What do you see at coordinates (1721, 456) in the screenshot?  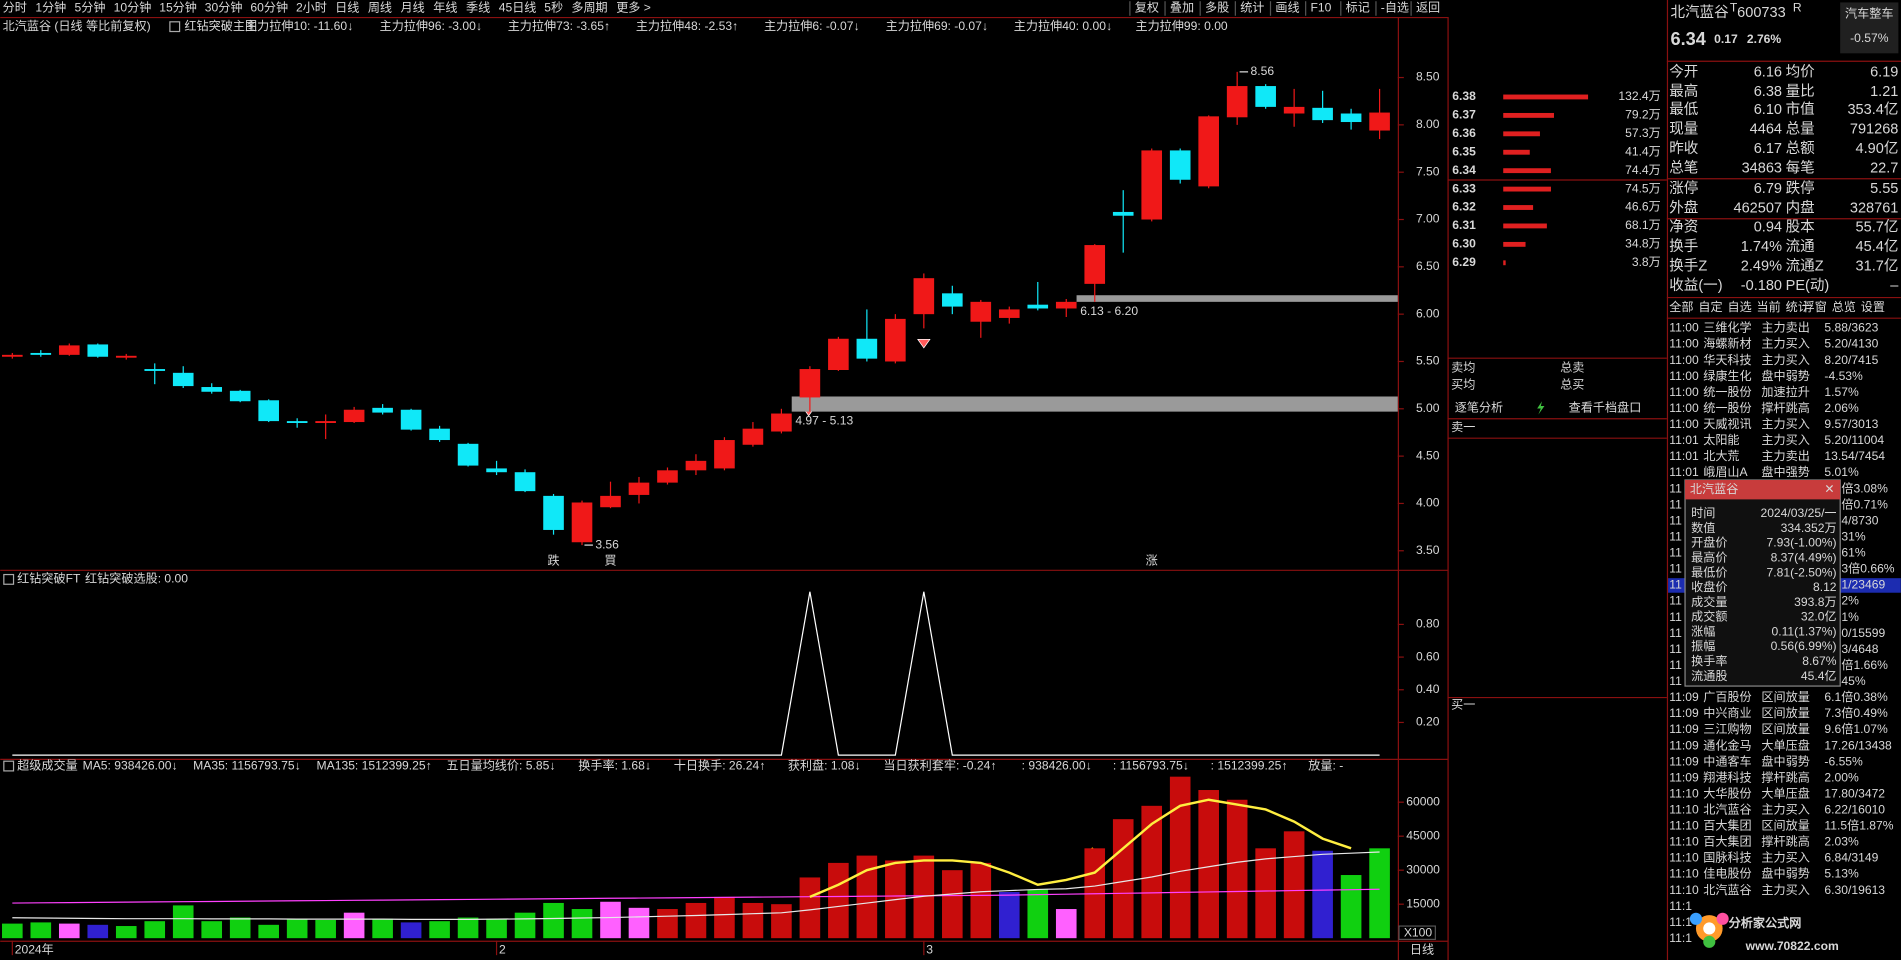 I see `trade-stock: 北大荒` at bounding box center [1721, 456].